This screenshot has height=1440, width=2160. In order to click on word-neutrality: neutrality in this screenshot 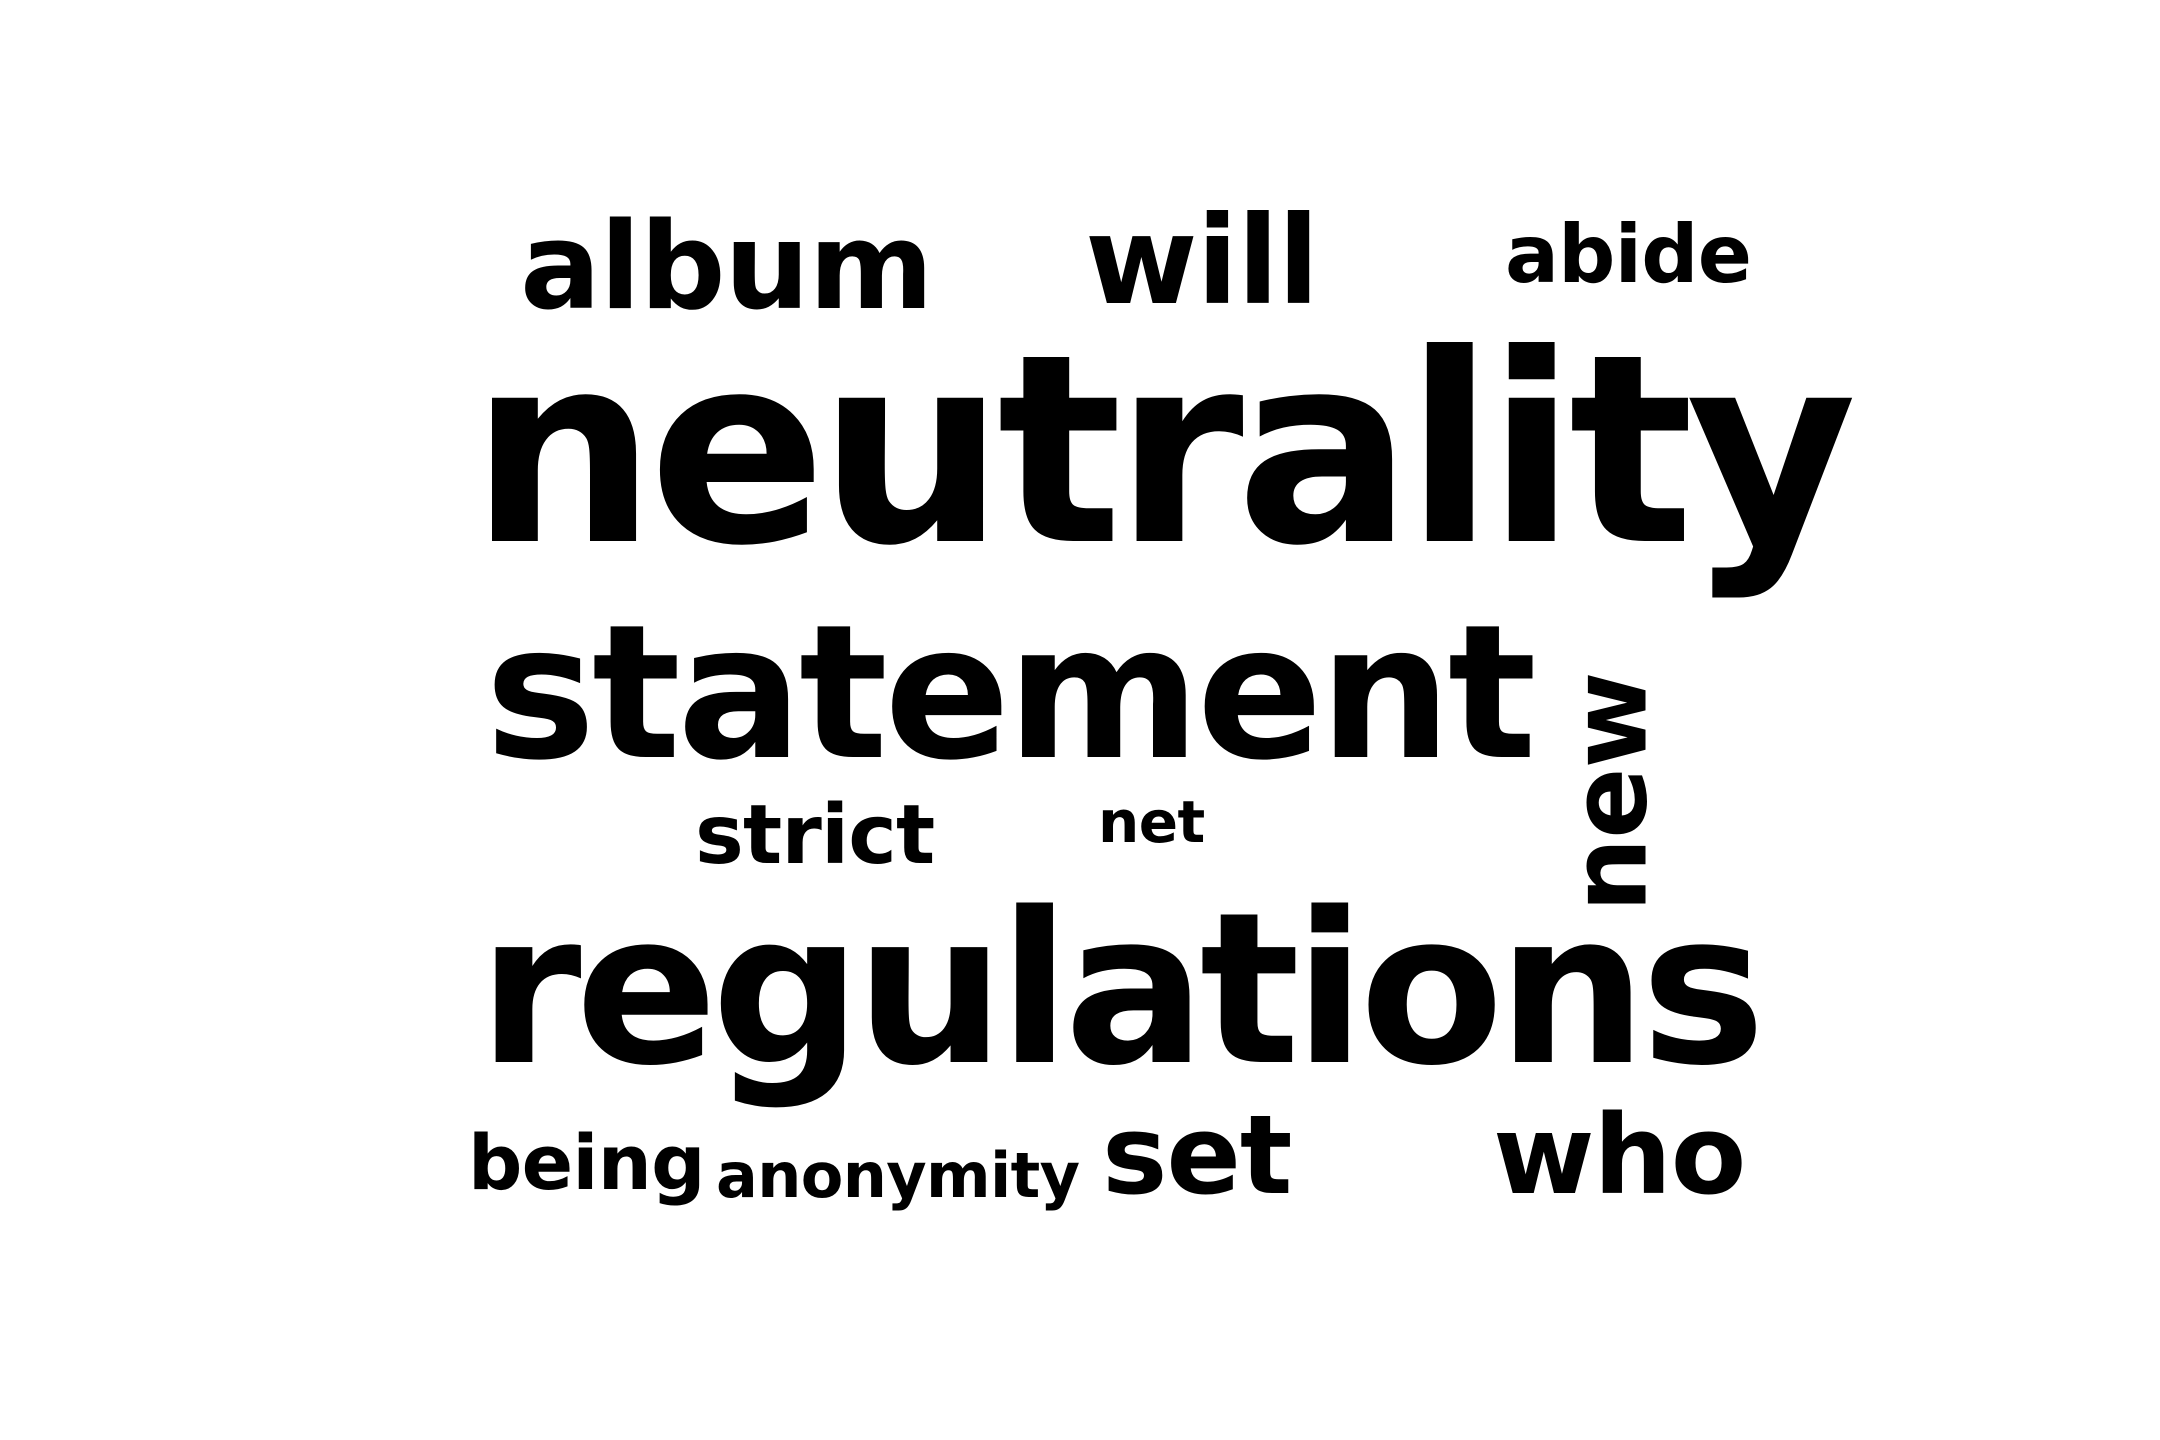, I will do `click(1163, 450)`.